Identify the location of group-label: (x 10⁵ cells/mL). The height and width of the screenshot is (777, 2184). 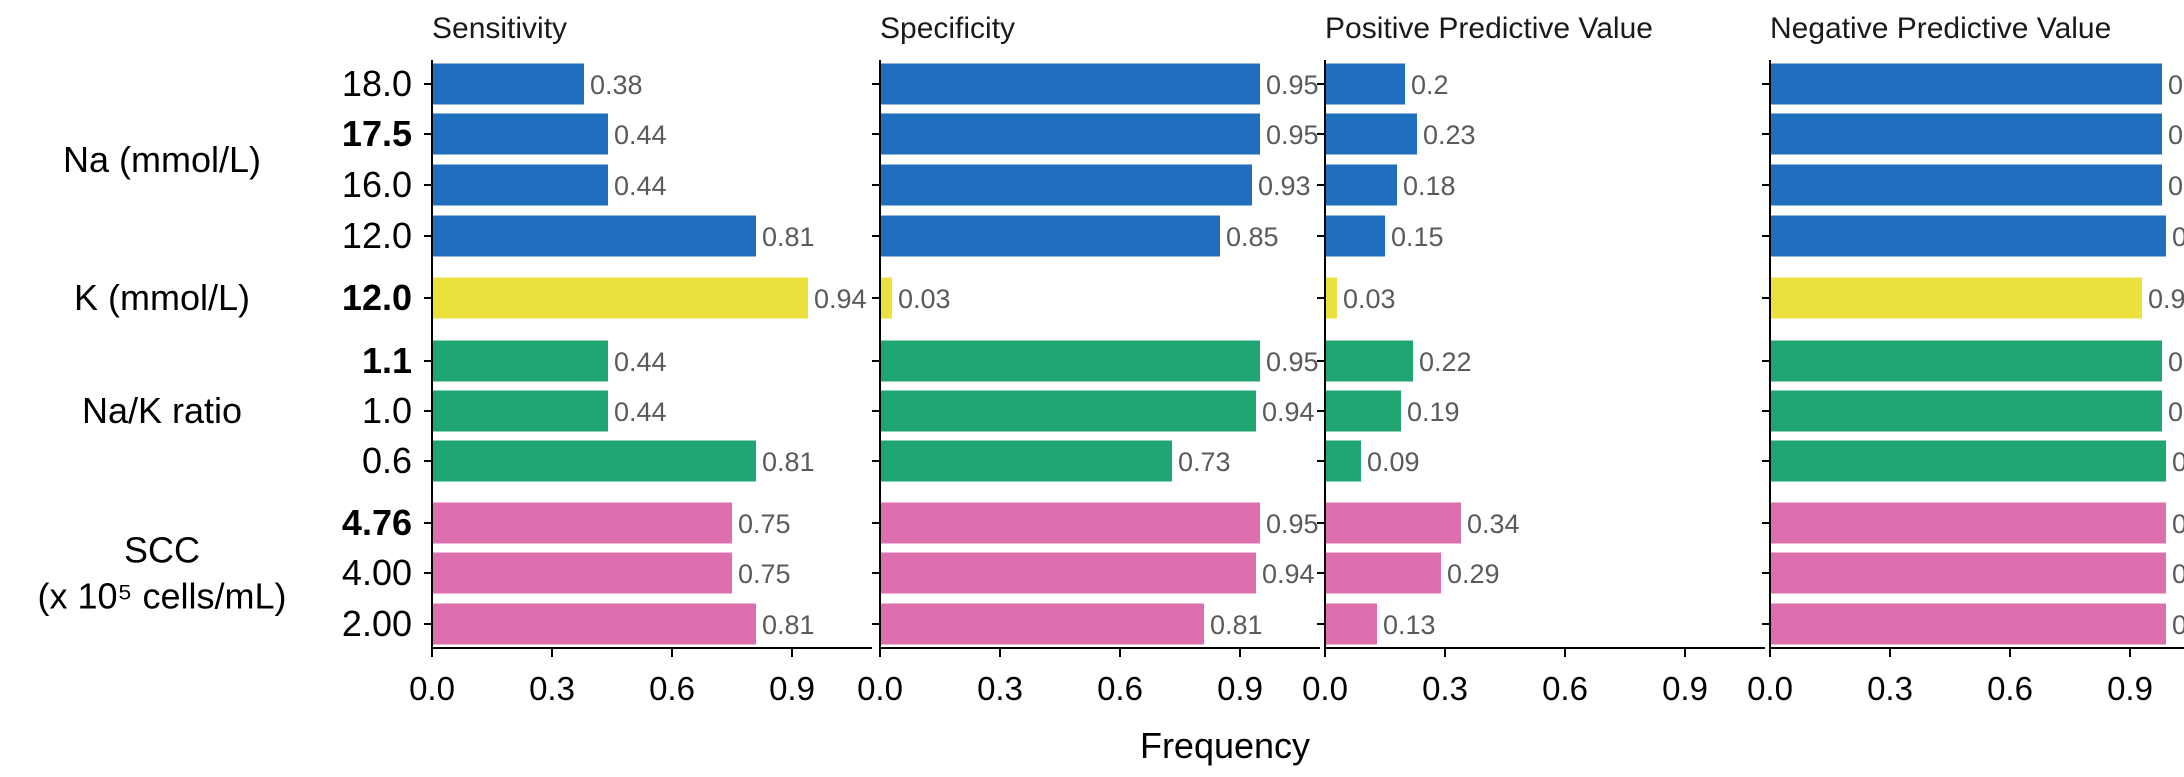
(162, 596).